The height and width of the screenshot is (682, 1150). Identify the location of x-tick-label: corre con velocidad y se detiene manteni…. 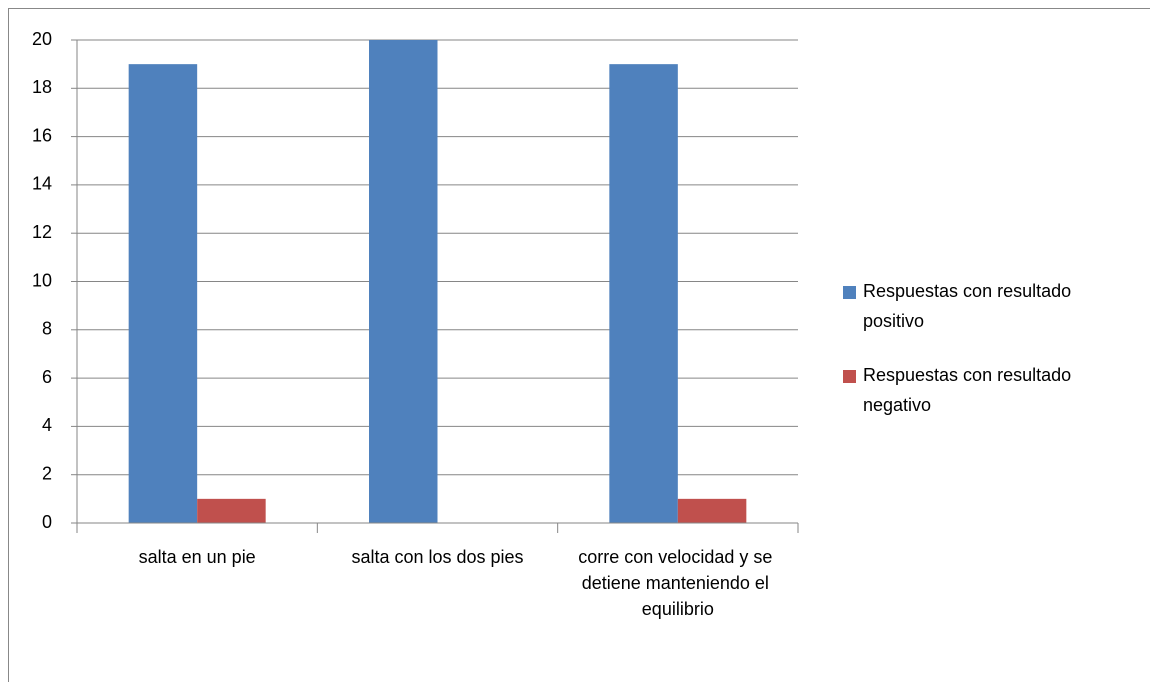
(677, 583).